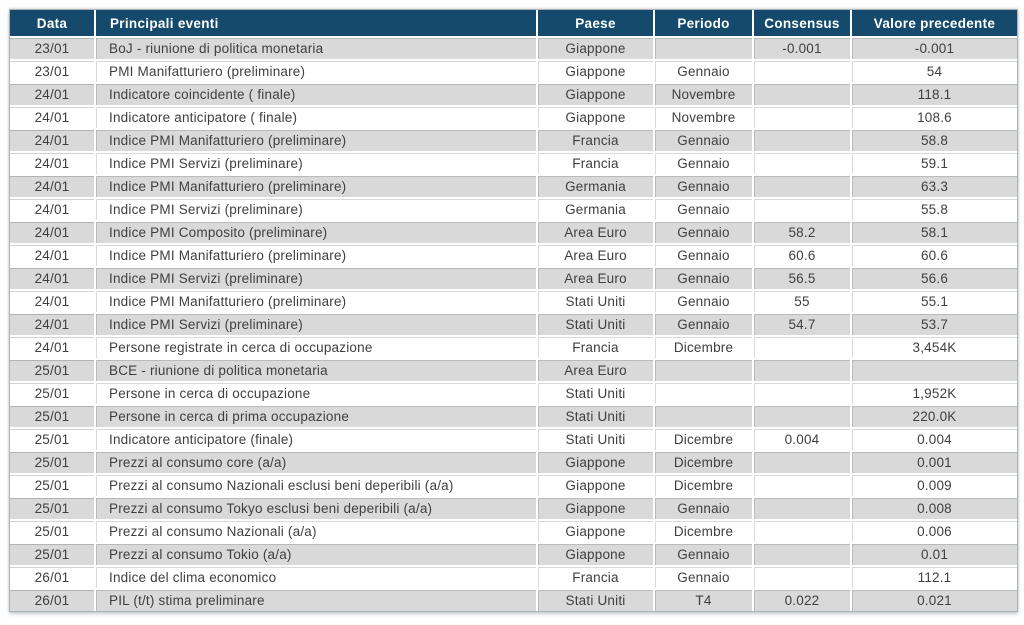  What do you see at coordinates (315, 599) in the screenshot?
I see `cell-principali-eventi: PIL (t/t) stima preliminare` at bounding box center [315, 599].